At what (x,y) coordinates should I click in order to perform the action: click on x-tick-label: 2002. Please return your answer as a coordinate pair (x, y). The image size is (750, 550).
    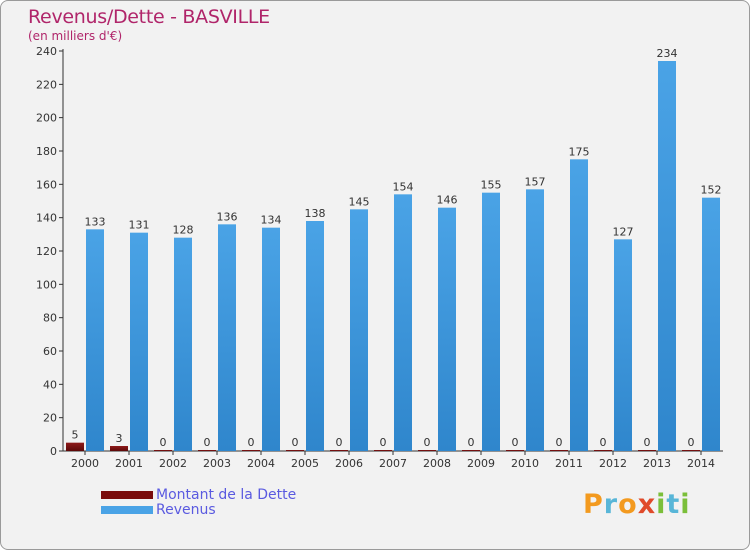
    Looking at the image, I should click on (173, 463).